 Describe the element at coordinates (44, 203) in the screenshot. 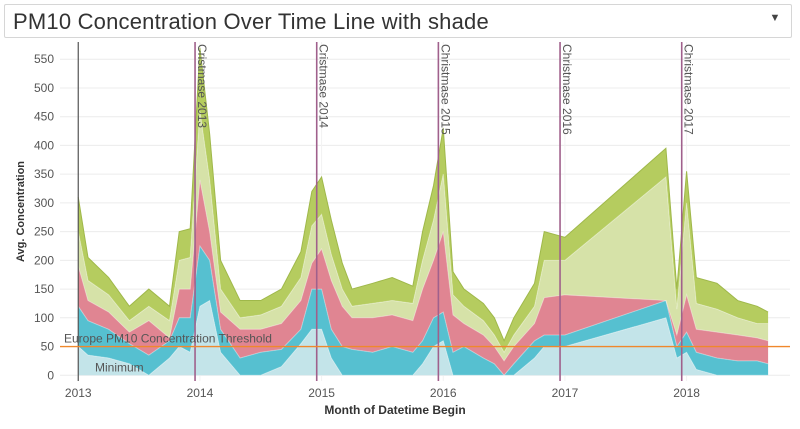

I see `y-tick-label: 300` at that location.